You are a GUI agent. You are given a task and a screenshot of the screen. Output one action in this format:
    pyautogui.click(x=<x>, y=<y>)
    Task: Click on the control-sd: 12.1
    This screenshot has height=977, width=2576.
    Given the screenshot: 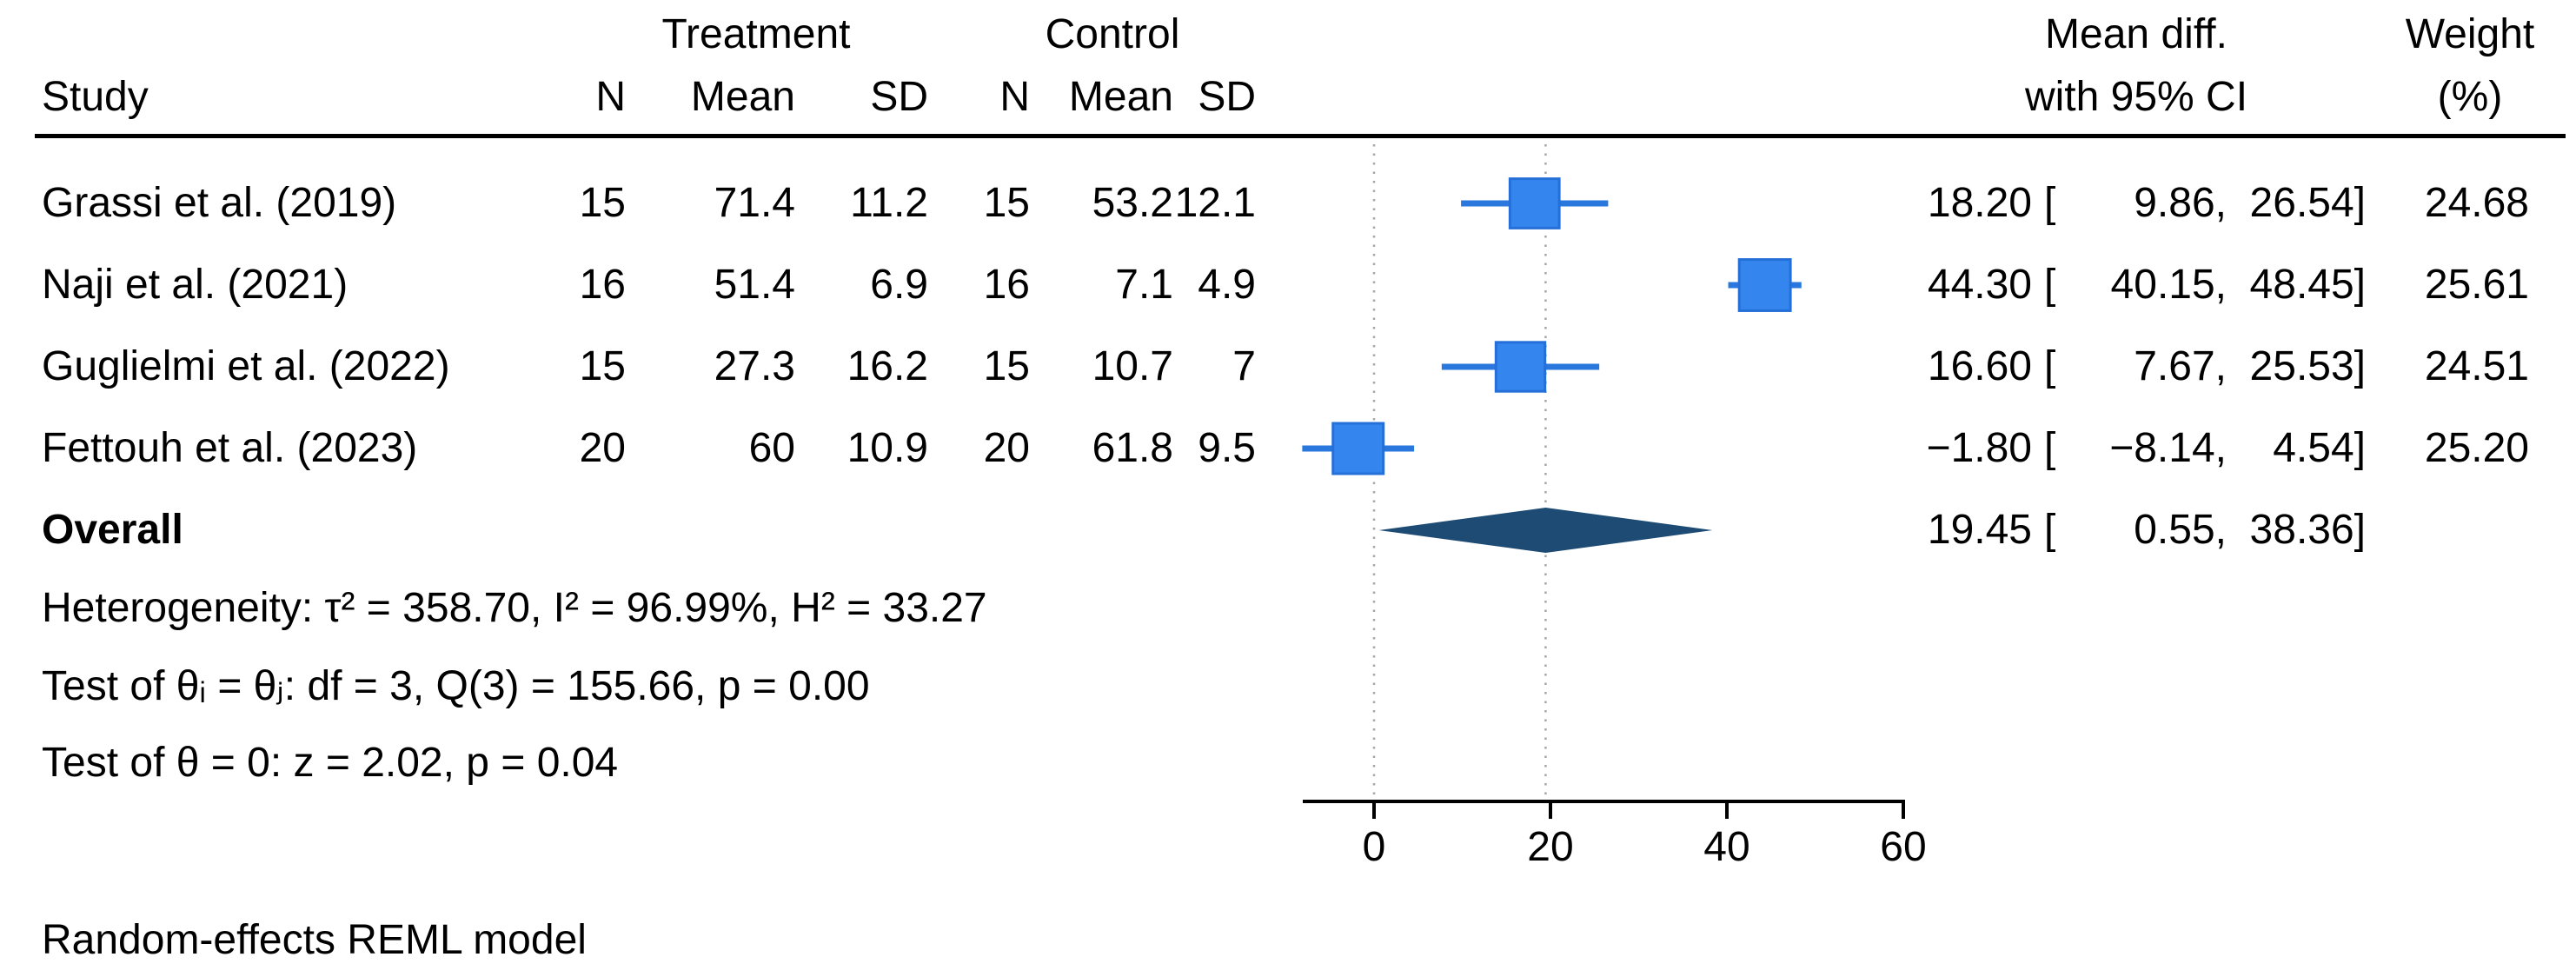 What is the action you would take?
    pyautogui.click(x=1215, y=203)
    